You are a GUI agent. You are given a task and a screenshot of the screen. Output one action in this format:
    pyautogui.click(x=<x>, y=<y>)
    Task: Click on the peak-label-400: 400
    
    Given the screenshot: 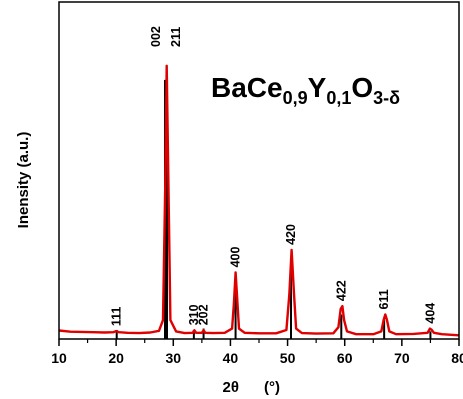 What is the action you would take?
    pyautogui.click(x=236, y=256)
    